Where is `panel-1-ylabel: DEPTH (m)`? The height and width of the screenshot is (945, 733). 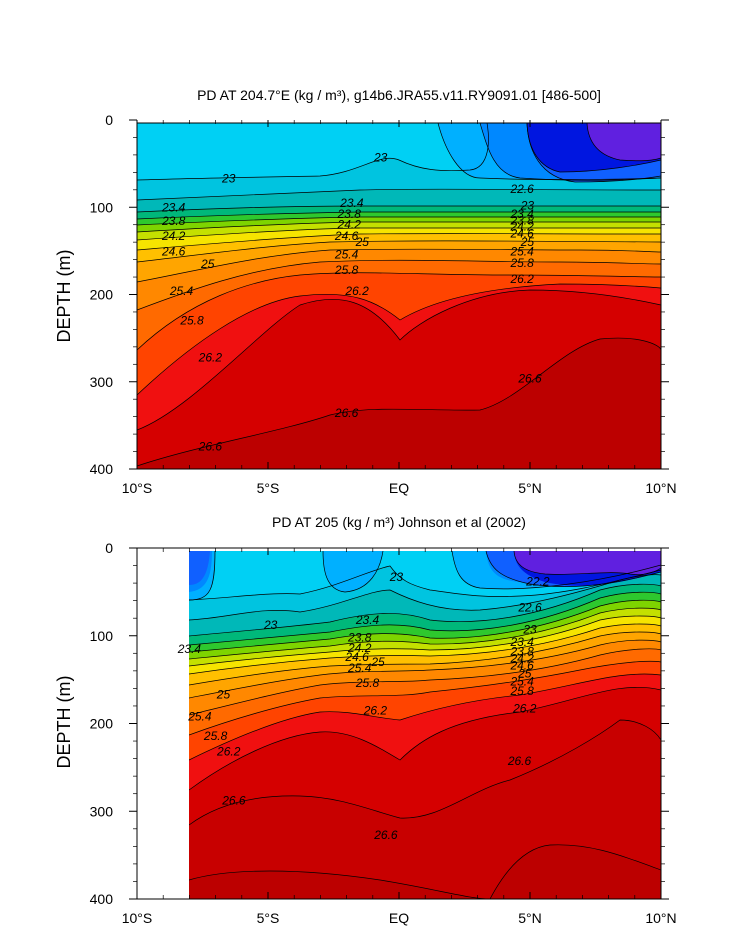 panel-1-ylabel: DEPTH (m) is located at coordinates (64, 296).